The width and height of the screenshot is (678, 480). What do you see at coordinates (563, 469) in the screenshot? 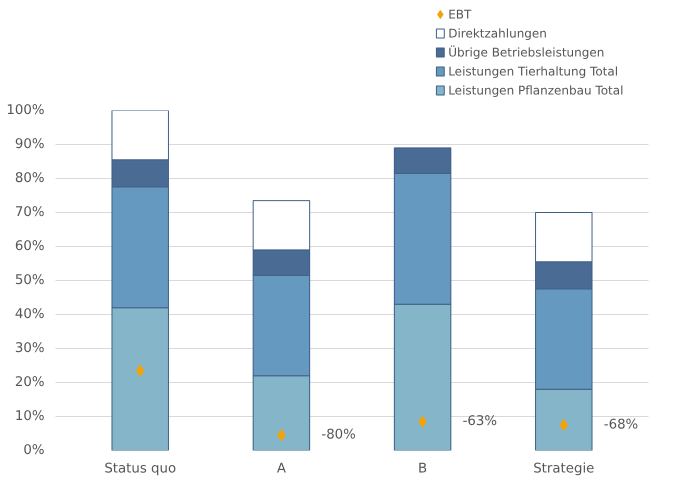
I see `x-tick-label: Strategie` at bounding box center [563, 469].